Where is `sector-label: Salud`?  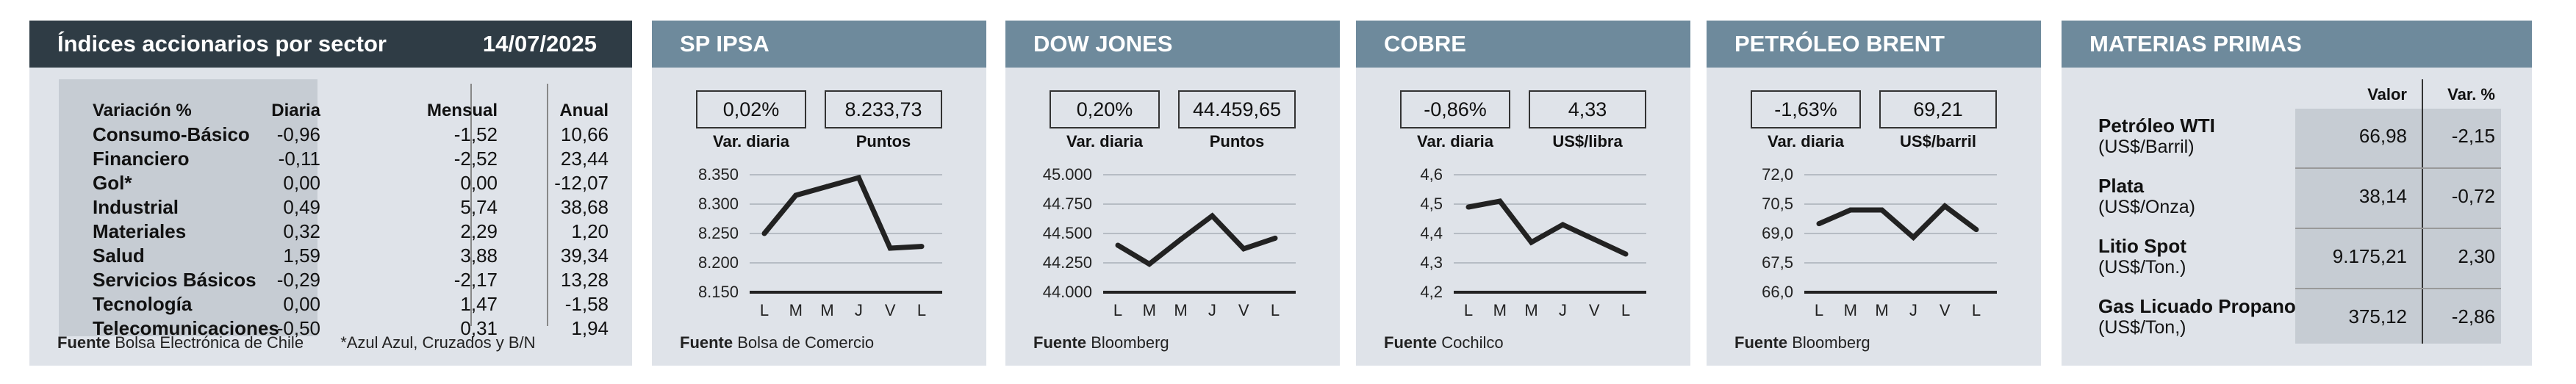
sector-label: Salud is located at coordinates (119, 256).